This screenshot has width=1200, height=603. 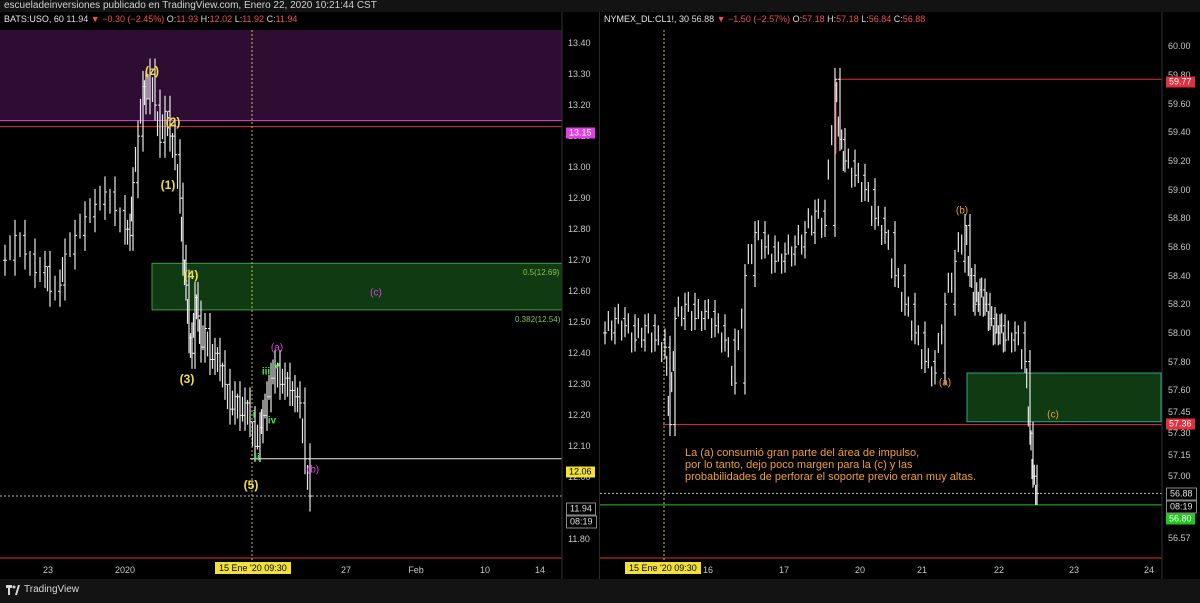 I want to click on cl1-h-label: H:, so click(x=832, y=19).